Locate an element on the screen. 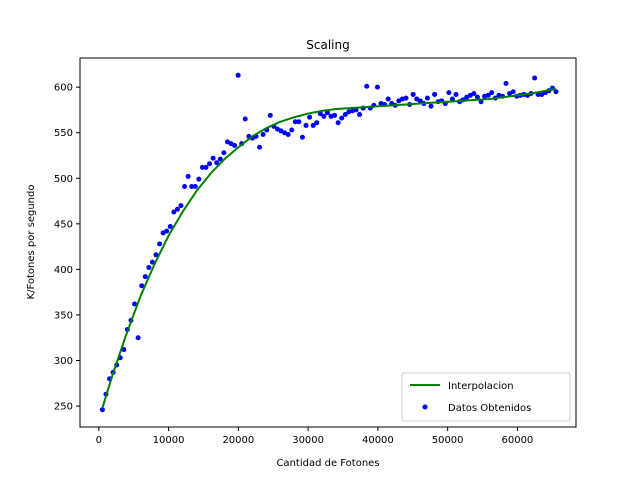  legend-dot-swatch is located at coordinates (425, 407).